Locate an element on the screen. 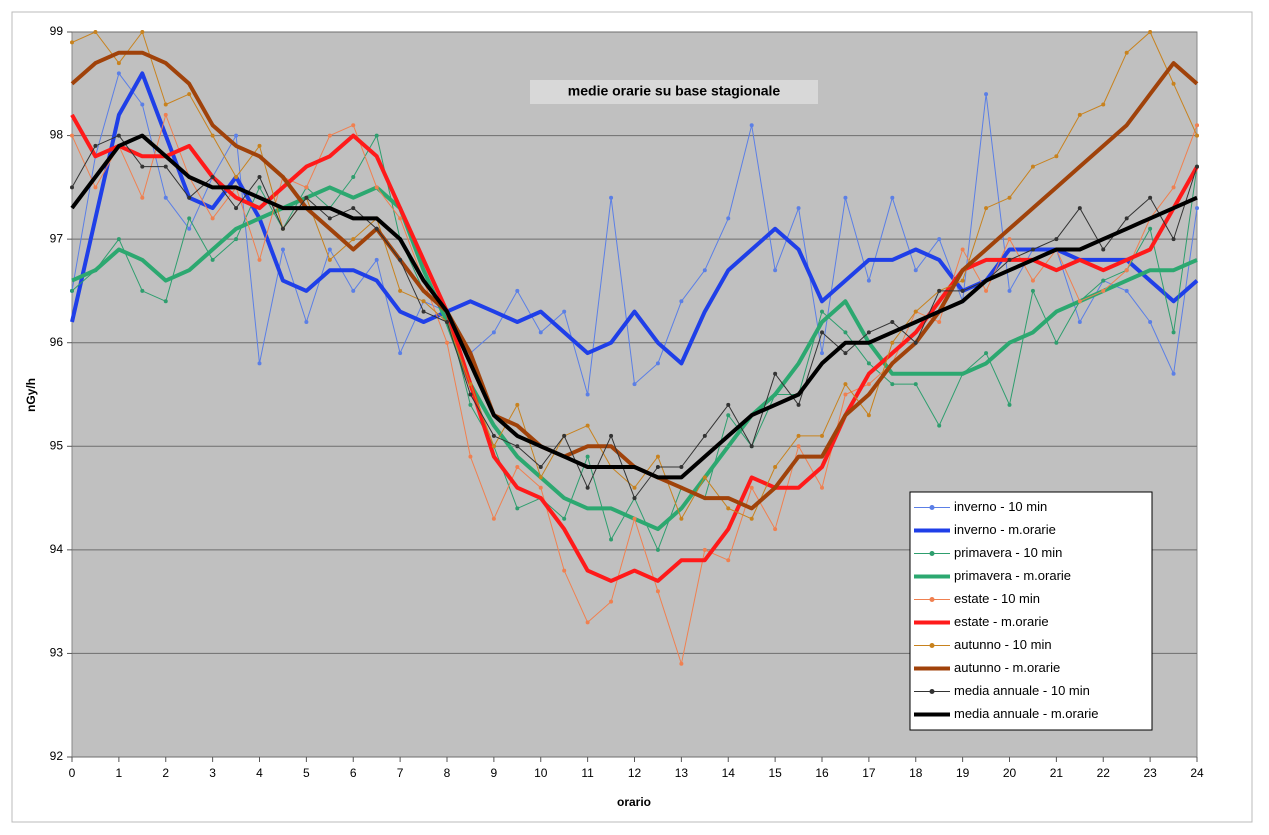 This screenshot has height=835, width=1269. x-tick-label: 3 is located at coordinates (212, 773).